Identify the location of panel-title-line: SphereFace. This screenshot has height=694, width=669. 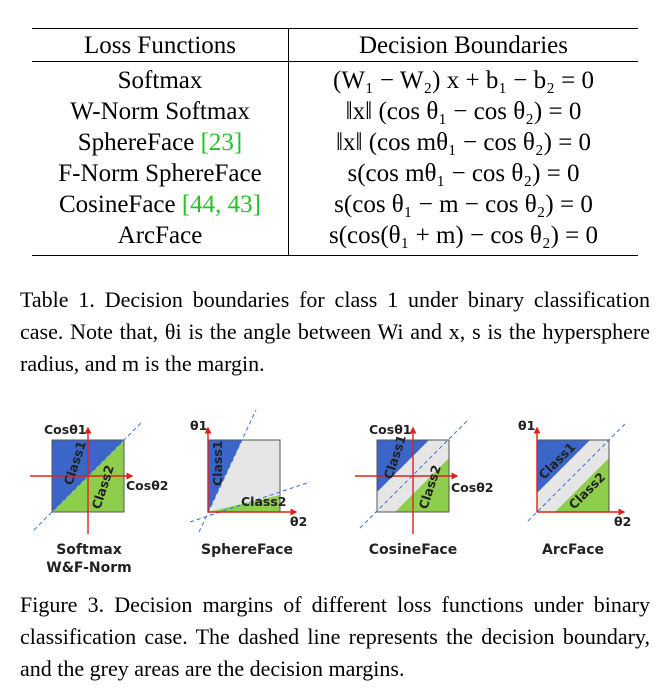
(247, 550).